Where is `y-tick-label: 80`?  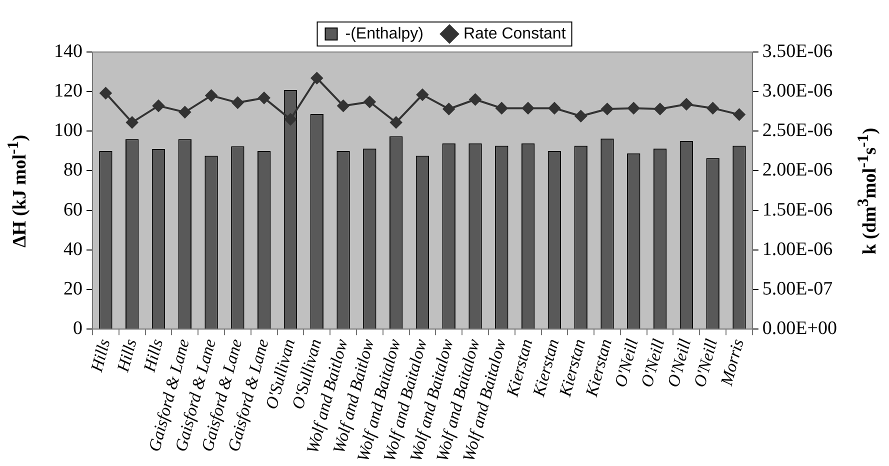
y-tick-label: 80 is located at coordinates (73, 170).